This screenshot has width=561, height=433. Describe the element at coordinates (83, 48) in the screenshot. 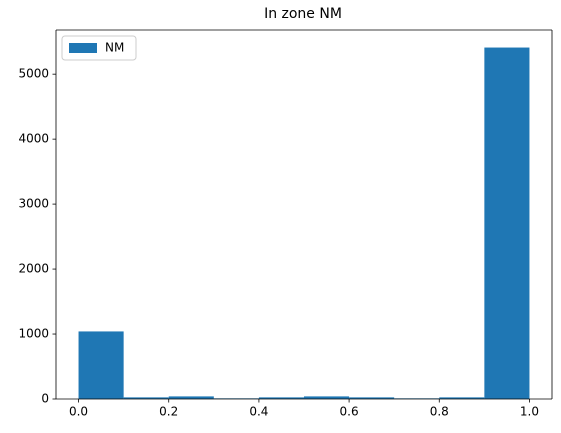

I see `legend-swatch` at that location.